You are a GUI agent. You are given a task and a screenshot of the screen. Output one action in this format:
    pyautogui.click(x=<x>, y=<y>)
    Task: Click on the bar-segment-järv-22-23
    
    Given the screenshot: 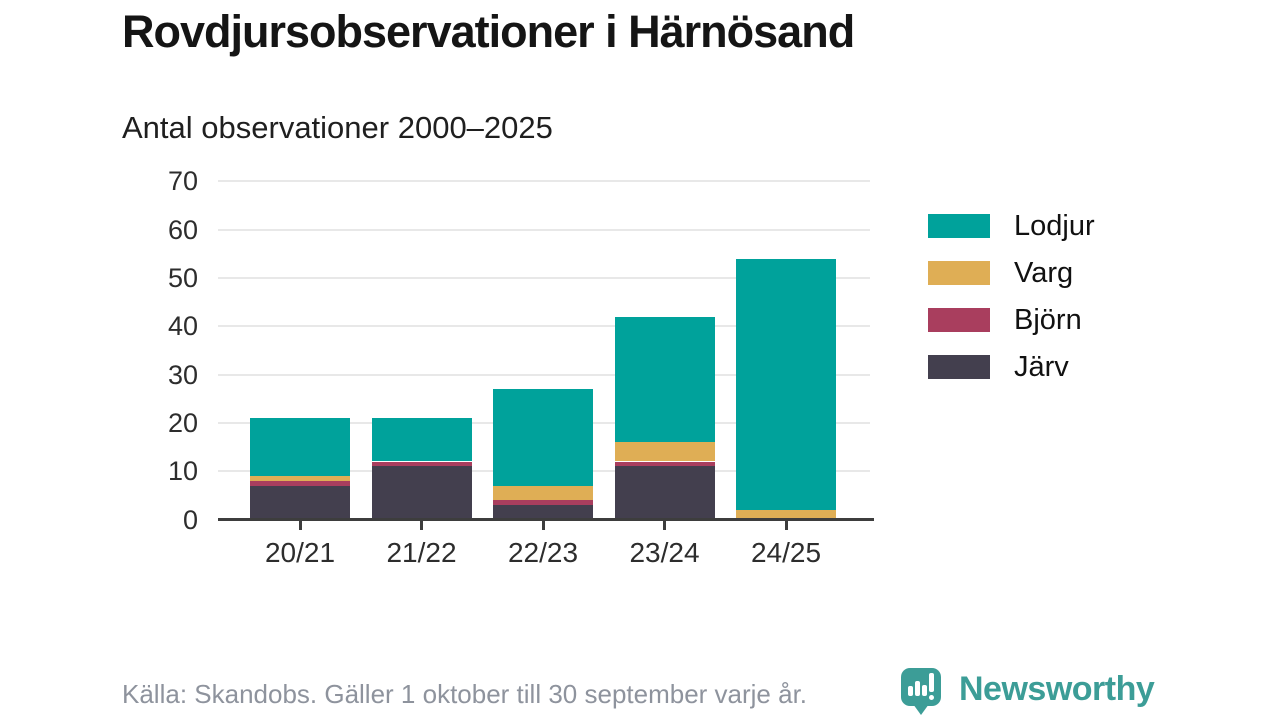 What is the action you would take?
    pyautogui.click(x=543, y=512)
    